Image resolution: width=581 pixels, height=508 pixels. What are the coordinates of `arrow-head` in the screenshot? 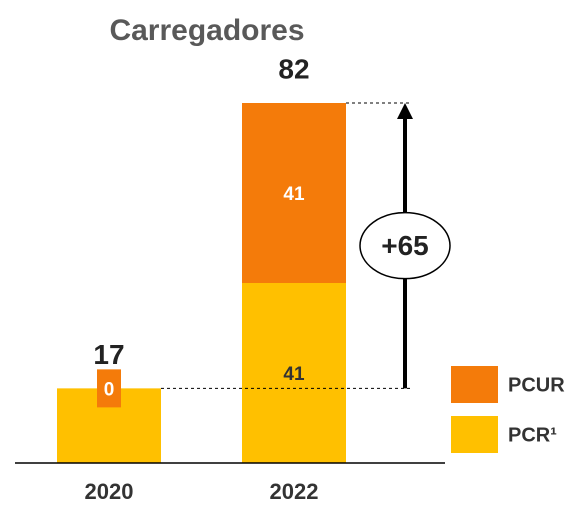 It's located at (405, 111).